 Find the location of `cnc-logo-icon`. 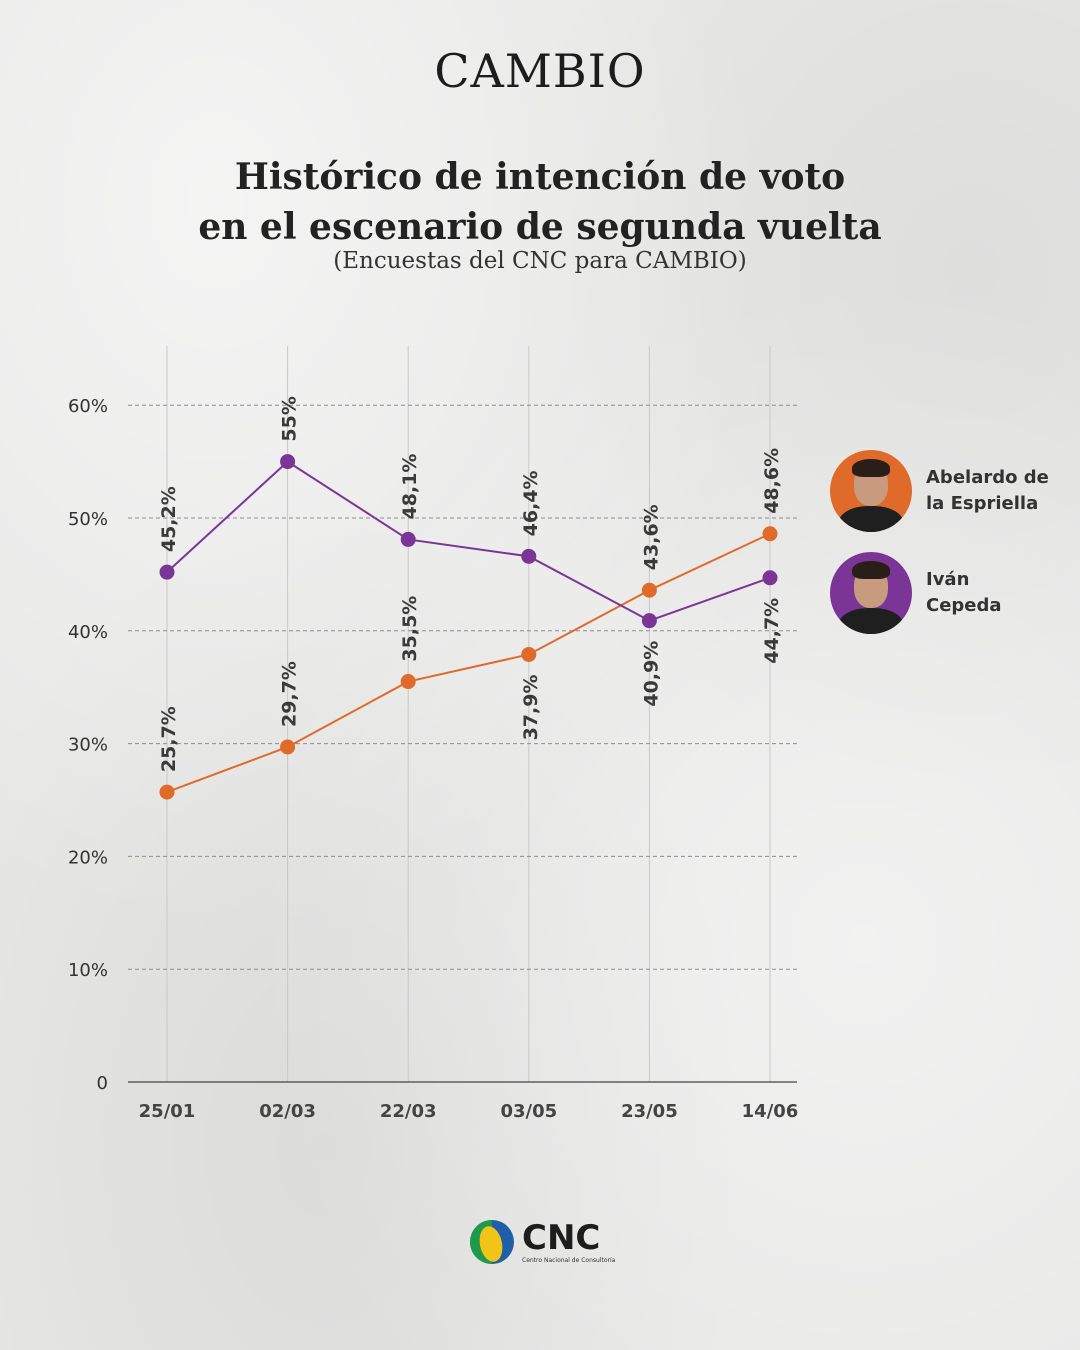

cnc-logo-icon is located at coordinates (492, 1242).